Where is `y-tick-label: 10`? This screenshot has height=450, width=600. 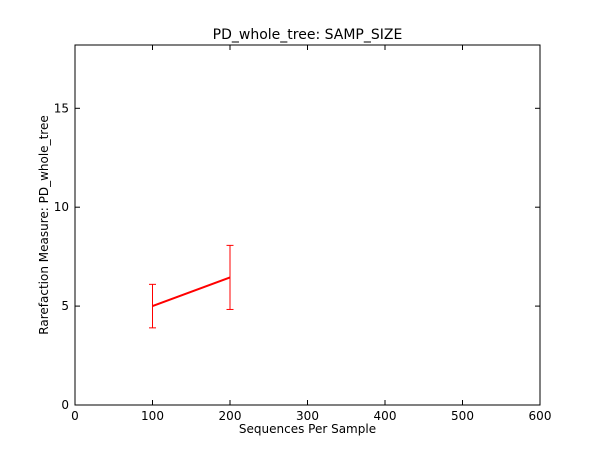
y-tick-label: 10 is located at coordinates (61, 207).